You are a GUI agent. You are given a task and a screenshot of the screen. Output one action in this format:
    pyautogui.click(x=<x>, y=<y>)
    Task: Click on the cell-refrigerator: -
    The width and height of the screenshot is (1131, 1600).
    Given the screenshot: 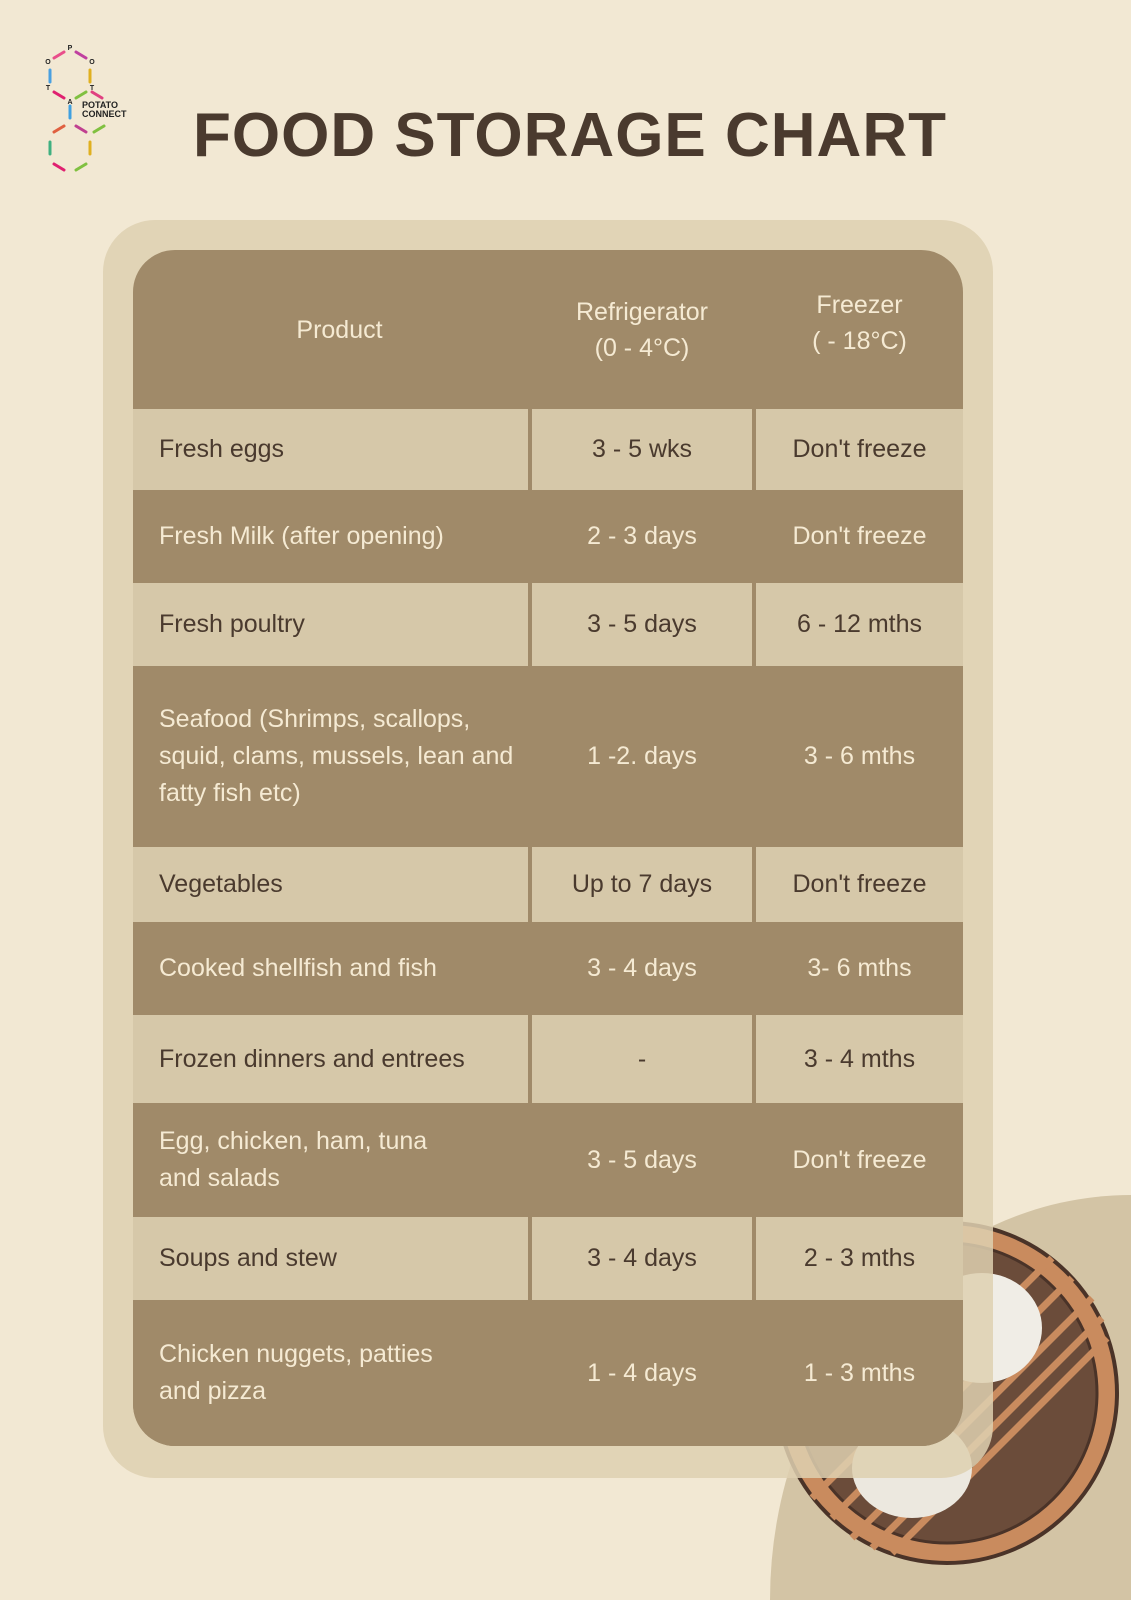 What is the action you would take?
    pyautogui.click(x=642, y=1059)
    